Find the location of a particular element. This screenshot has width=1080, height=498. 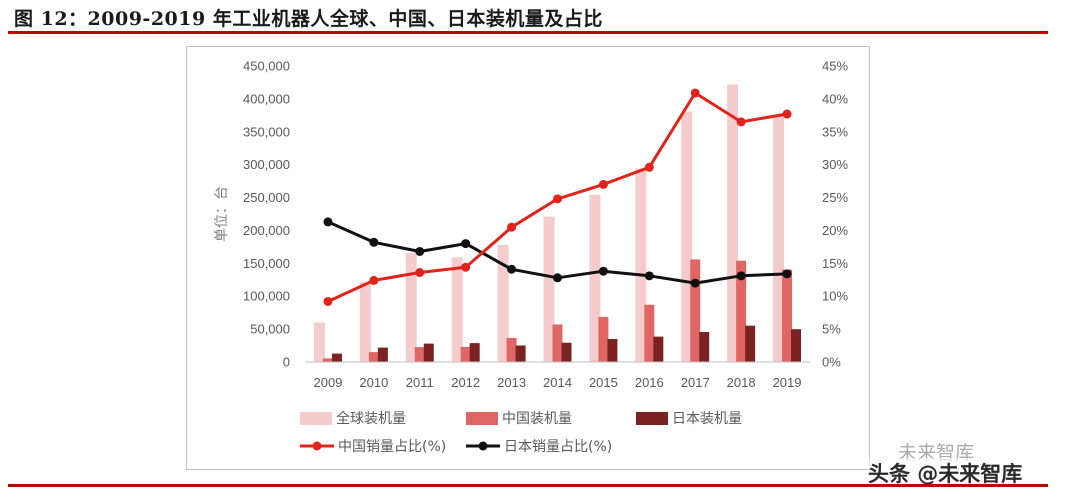

figure-title: 图 12：2009-2019 年工业机器人全球、中国、日本装机量及占比 is located at coordinates (308, 19).